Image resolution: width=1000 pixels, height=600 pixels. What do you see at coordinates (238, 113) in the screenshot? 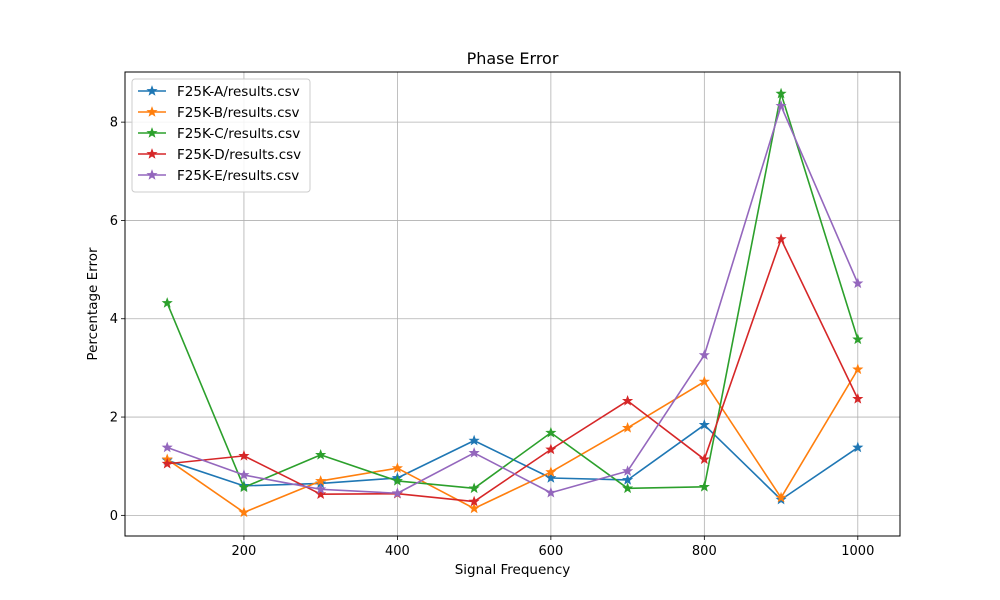
I see `legend-label: F25K-B/results.csv` at bounding box center [238, 113].